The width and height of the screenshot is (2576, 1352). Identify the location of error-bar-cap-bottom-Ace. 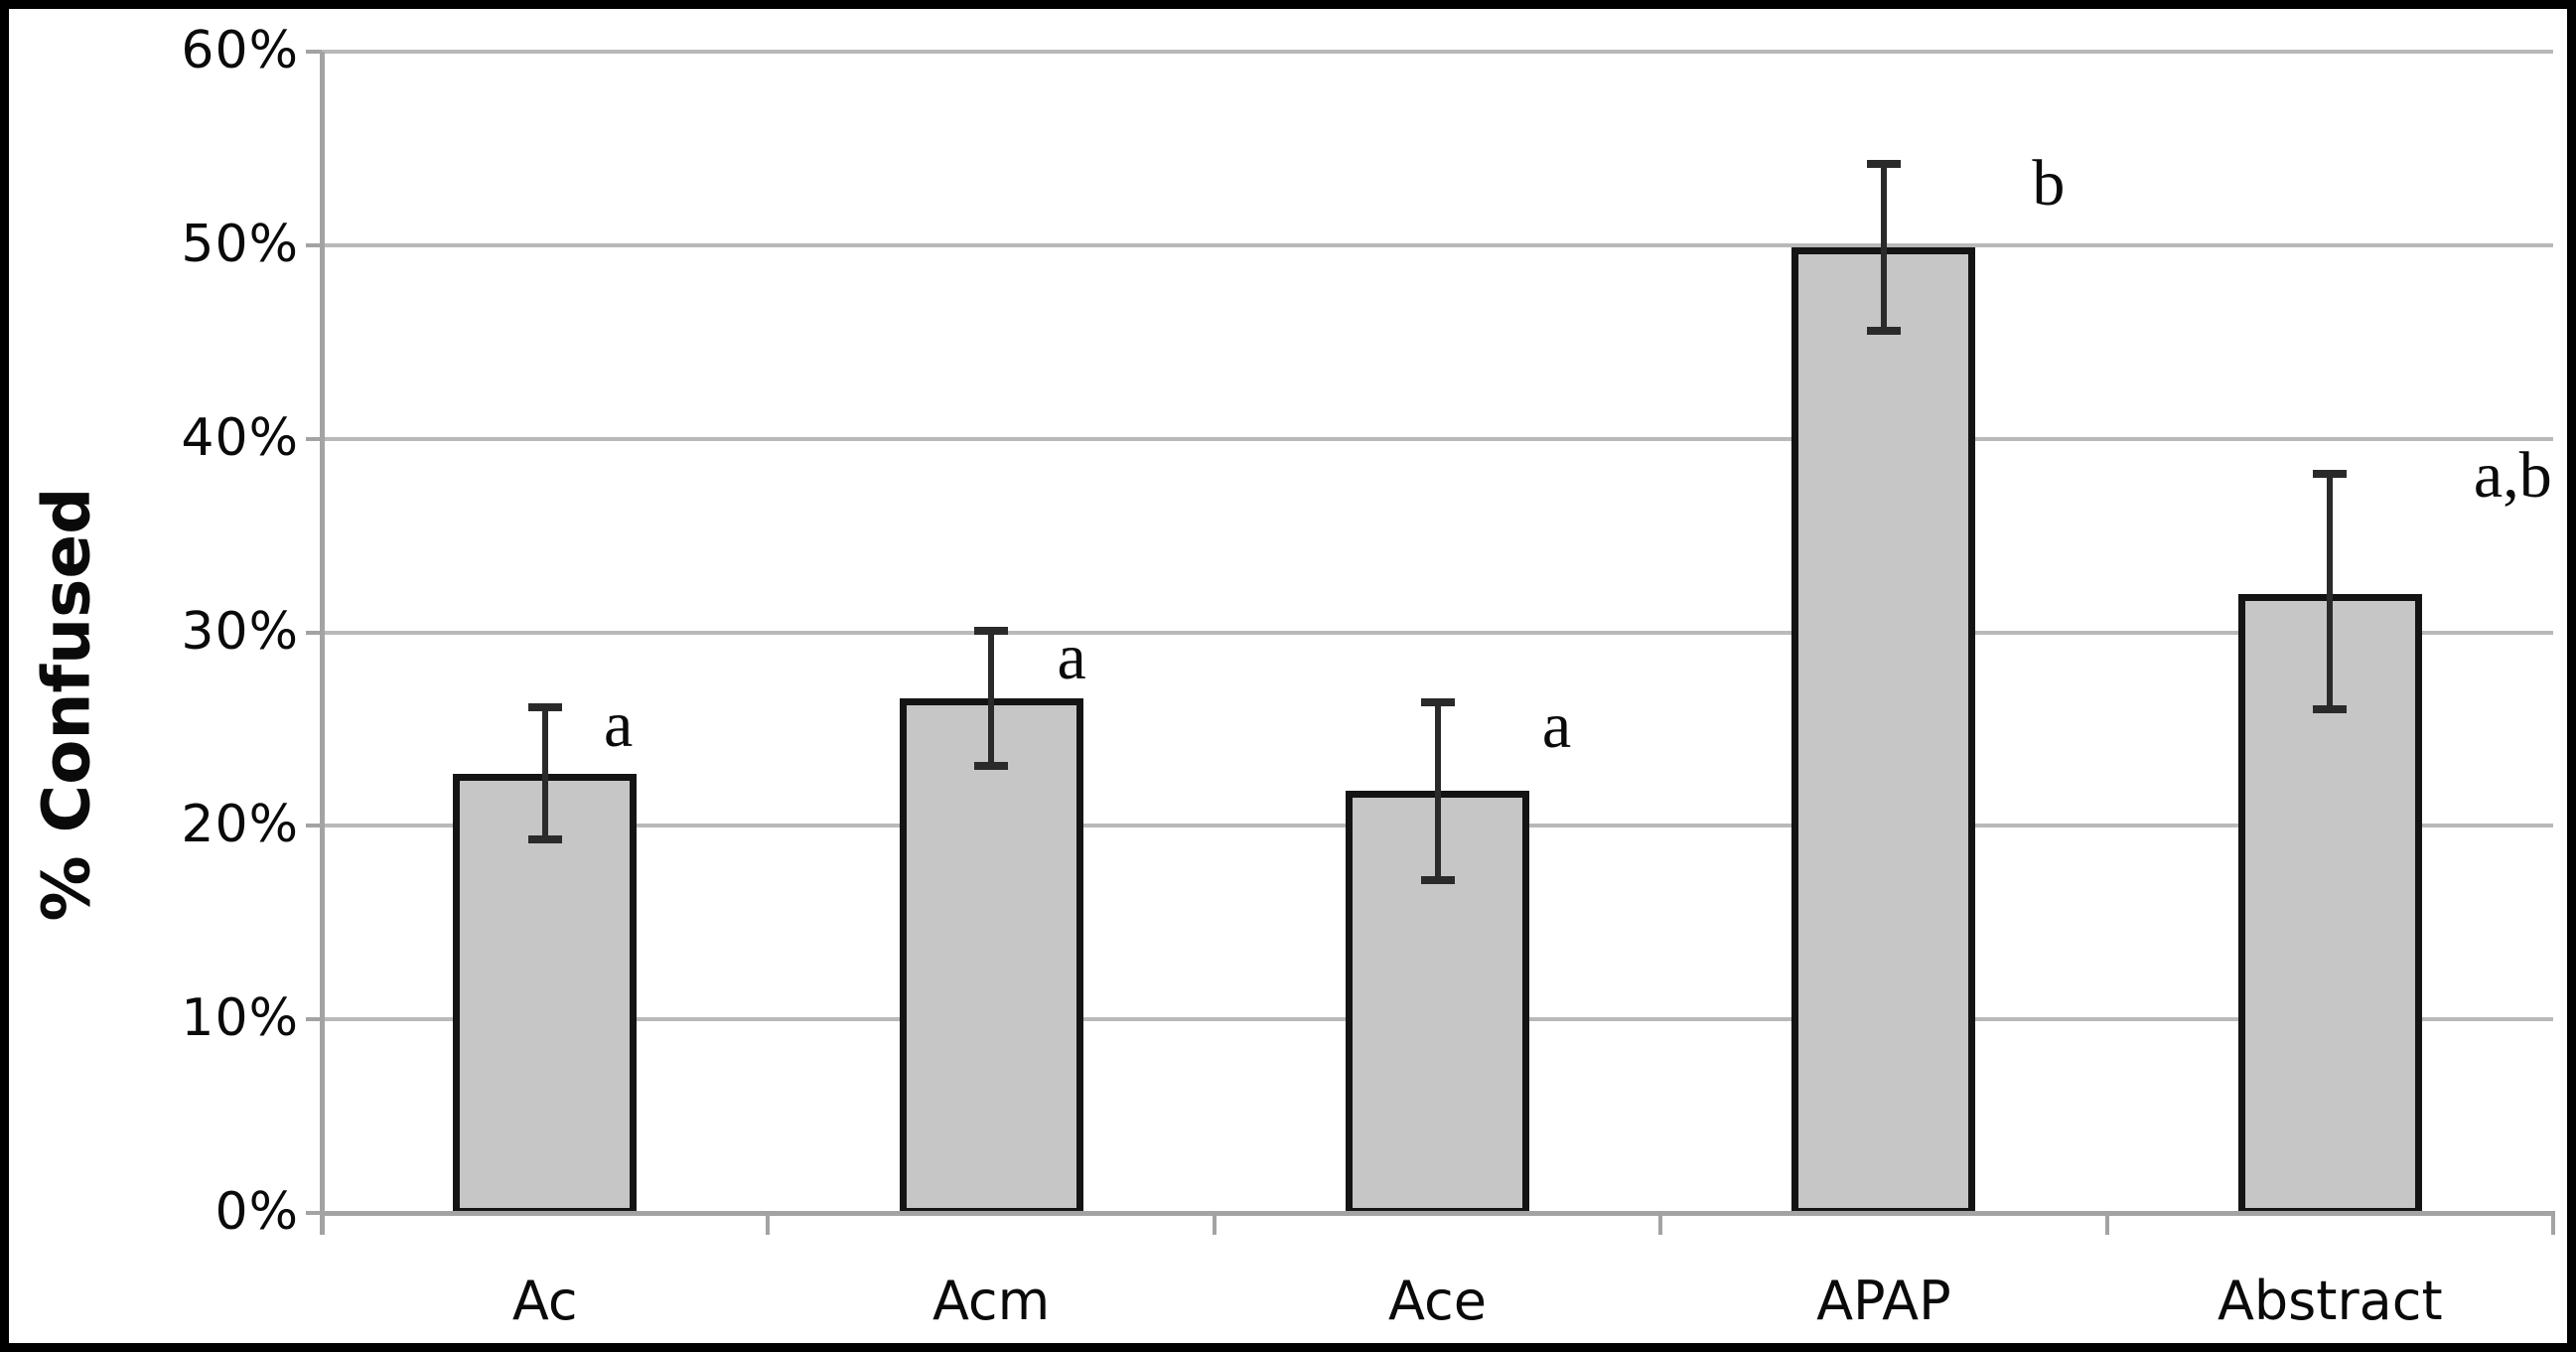
(1438, 879).